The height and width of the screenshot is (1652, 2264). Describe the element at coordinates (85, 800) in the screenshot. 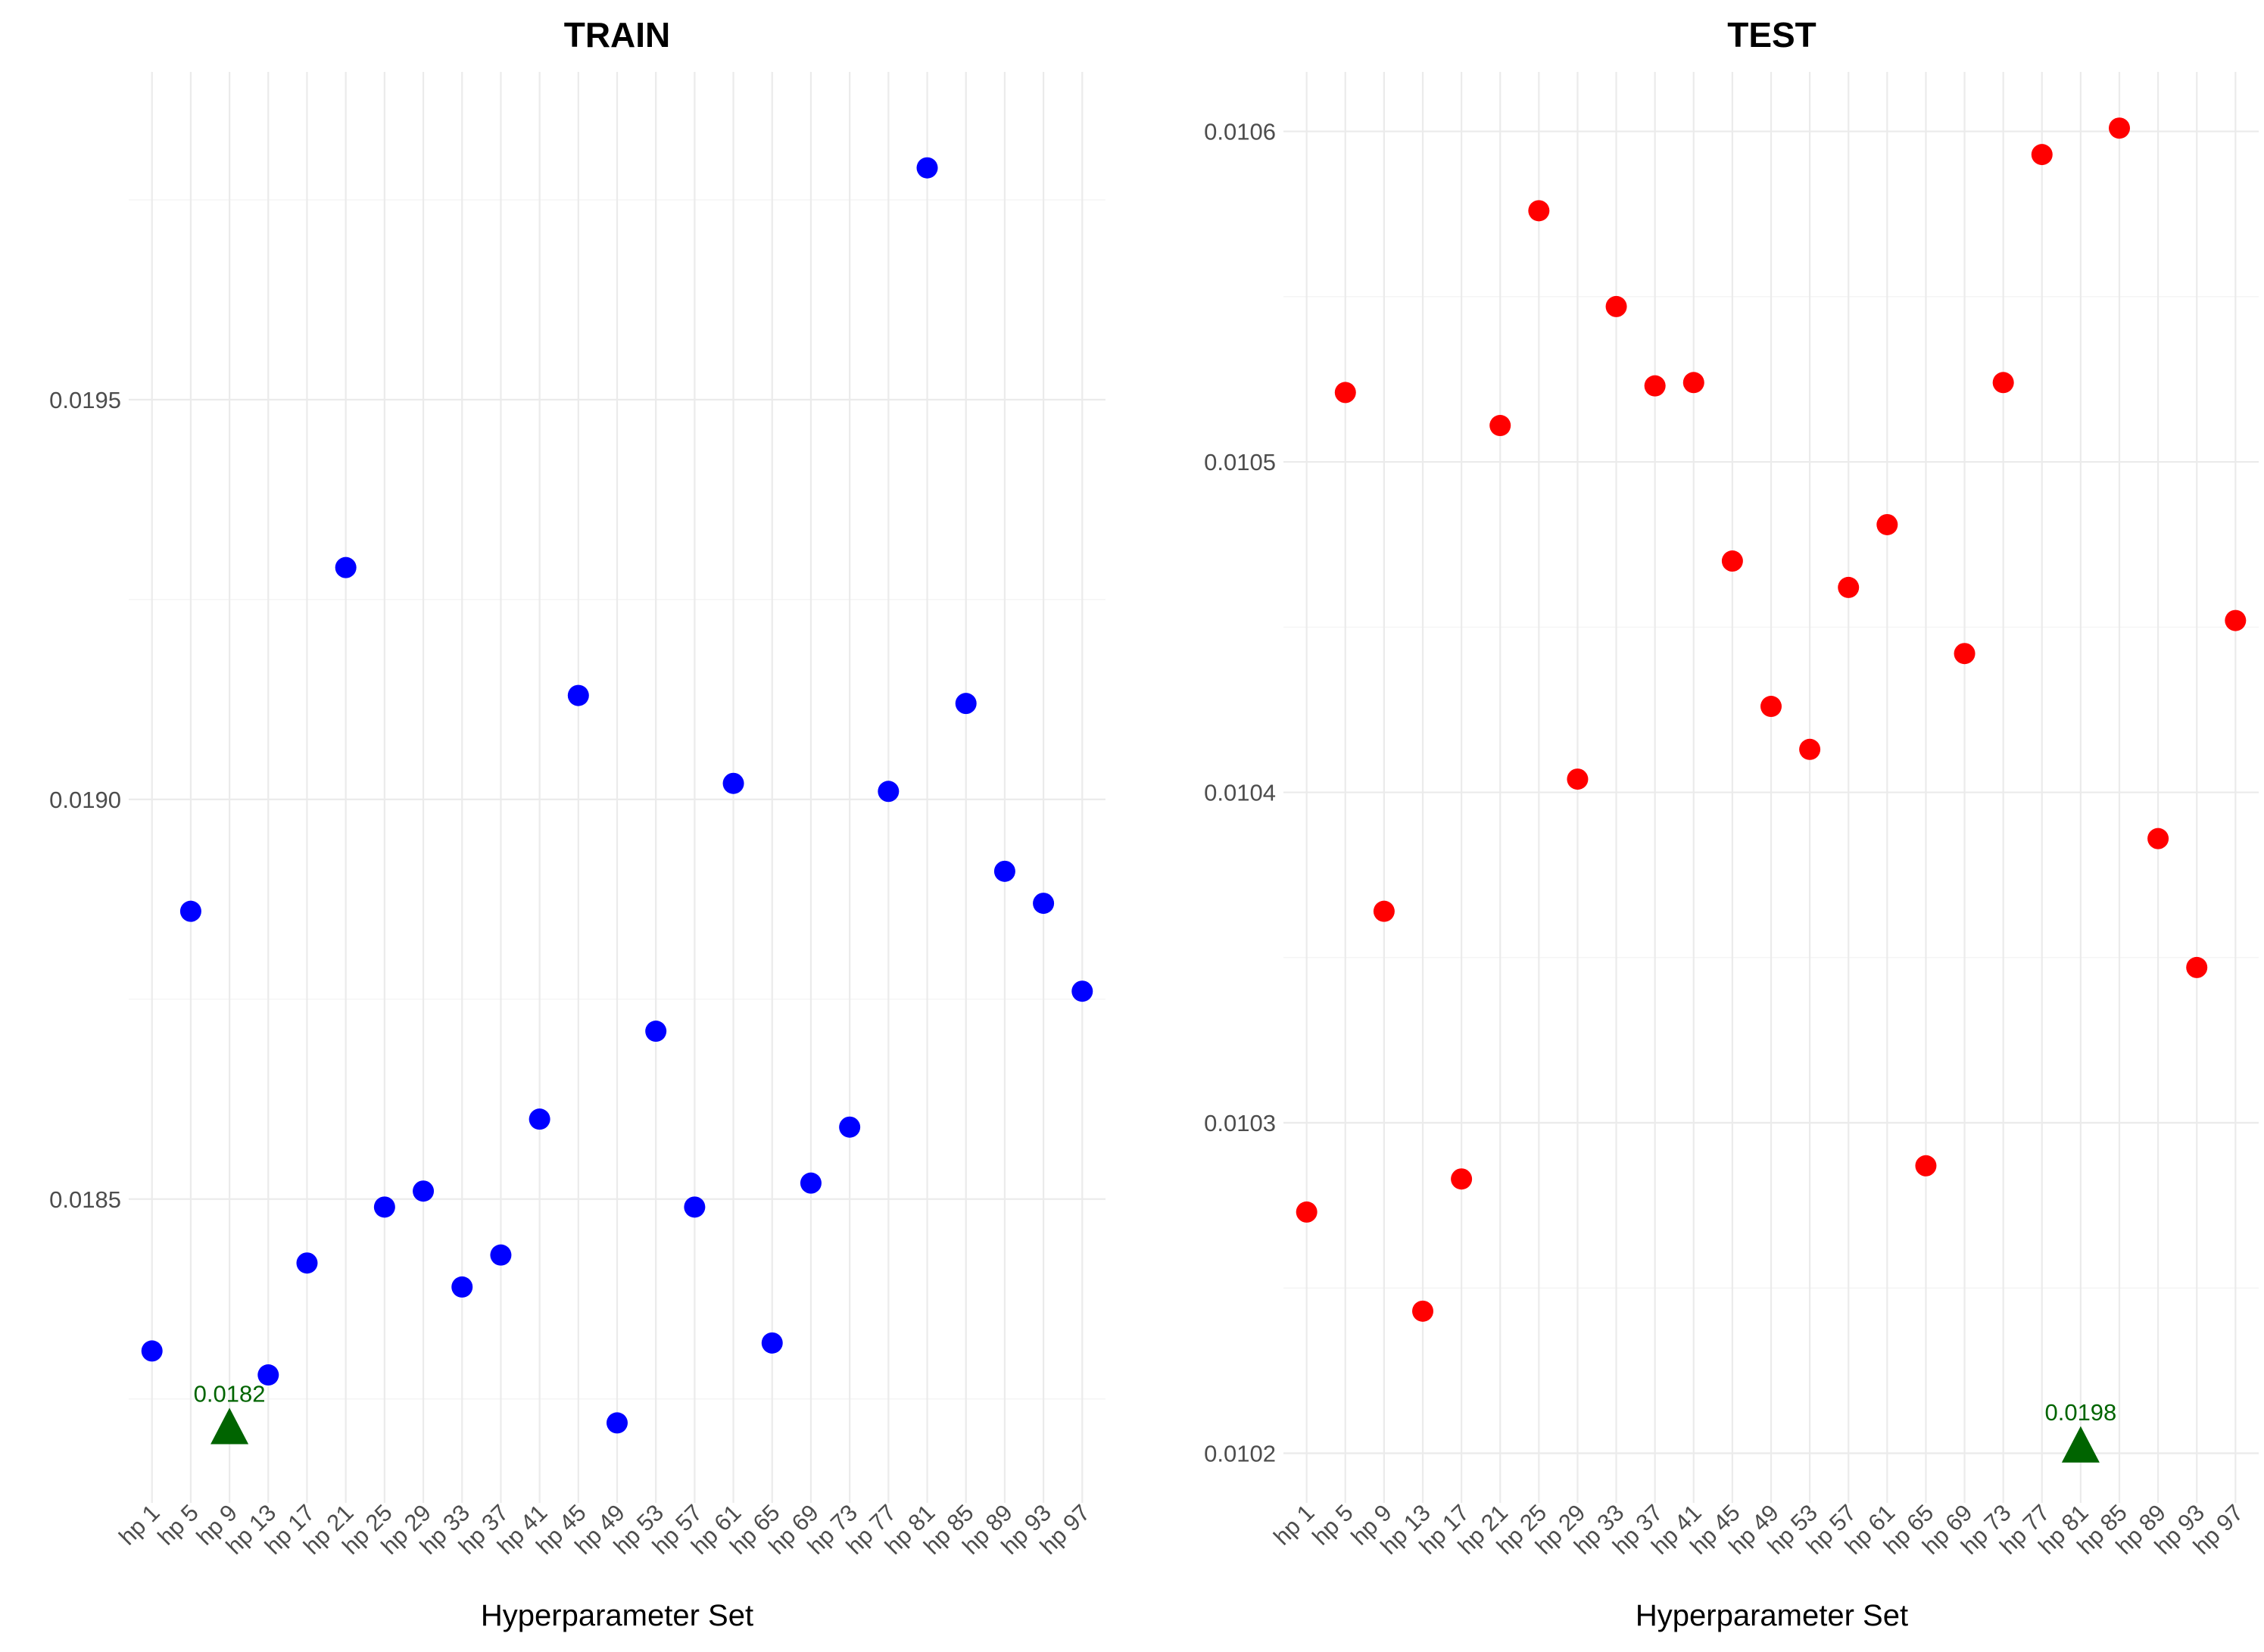

I see `y-tick-label-0-1: 0.0190` at that location.